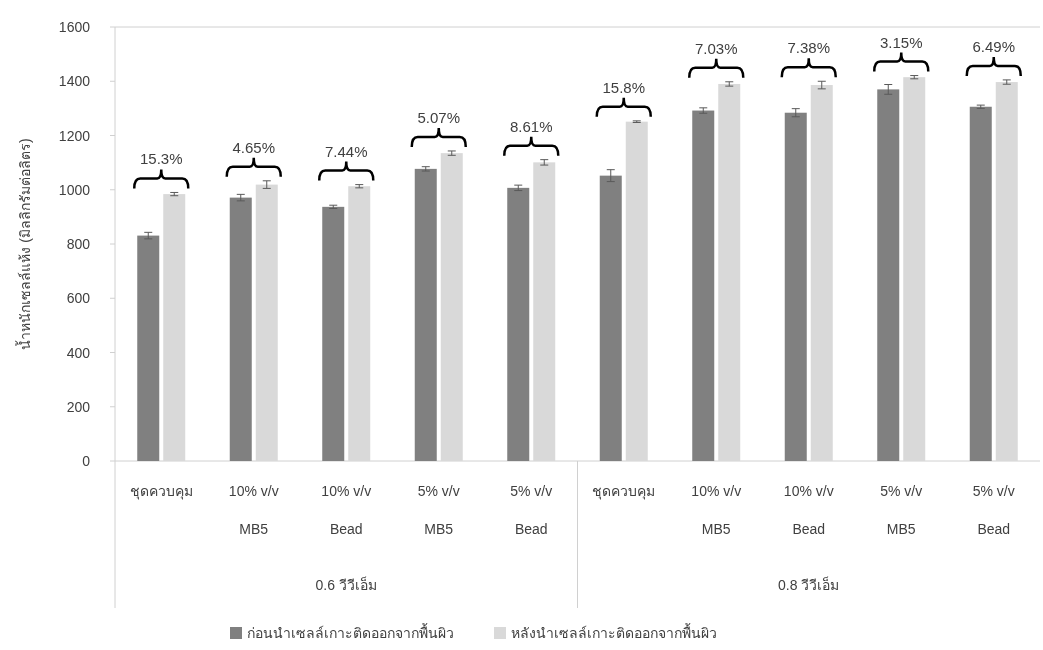 This screenshot has height=650, width=1043. What do you see at coordinates (901, 42) in the screenshot?
I see `annotation: 3.15%` at bounding box center [901, 42].